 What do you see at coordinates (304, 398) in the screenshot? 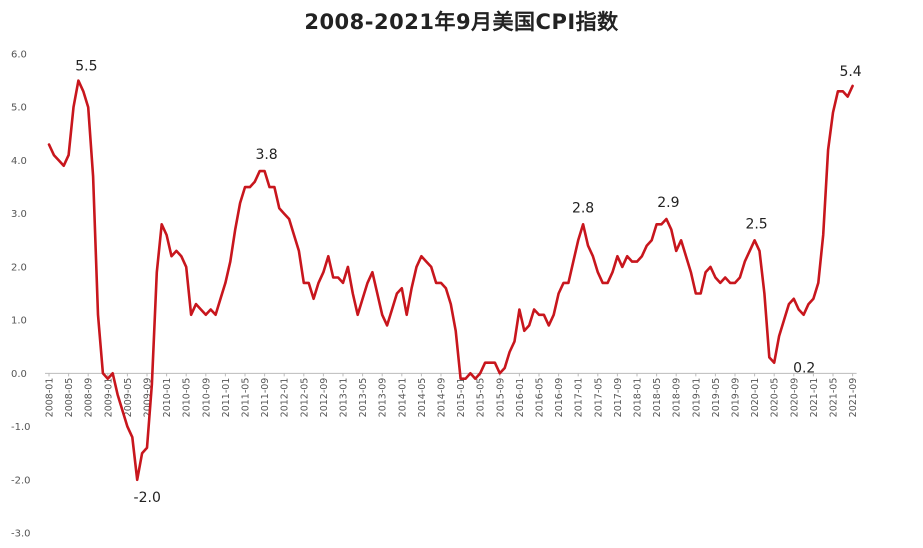
I see `x-tick-label: 2012-05` at bounding box center [304, 398].